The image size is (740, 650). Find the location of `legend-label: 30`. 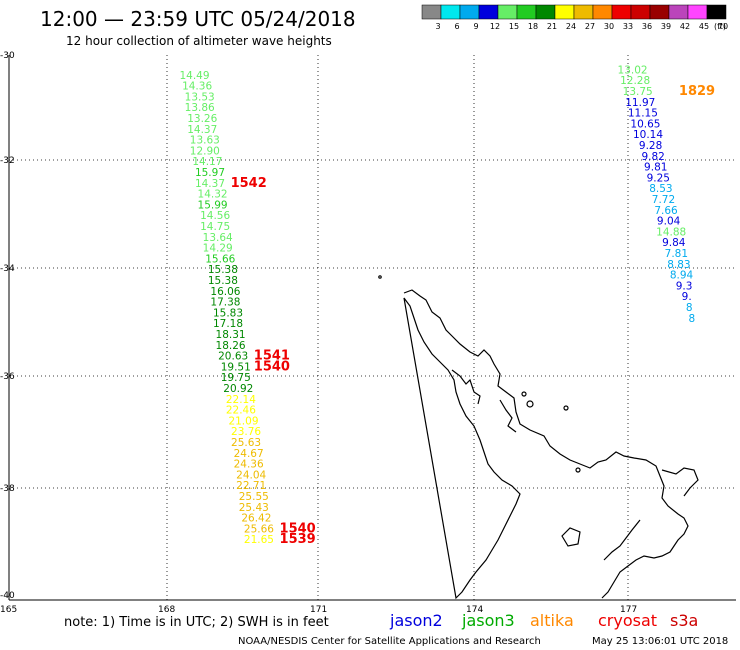

legend-label: 30 is located at coordinates (609, 26).